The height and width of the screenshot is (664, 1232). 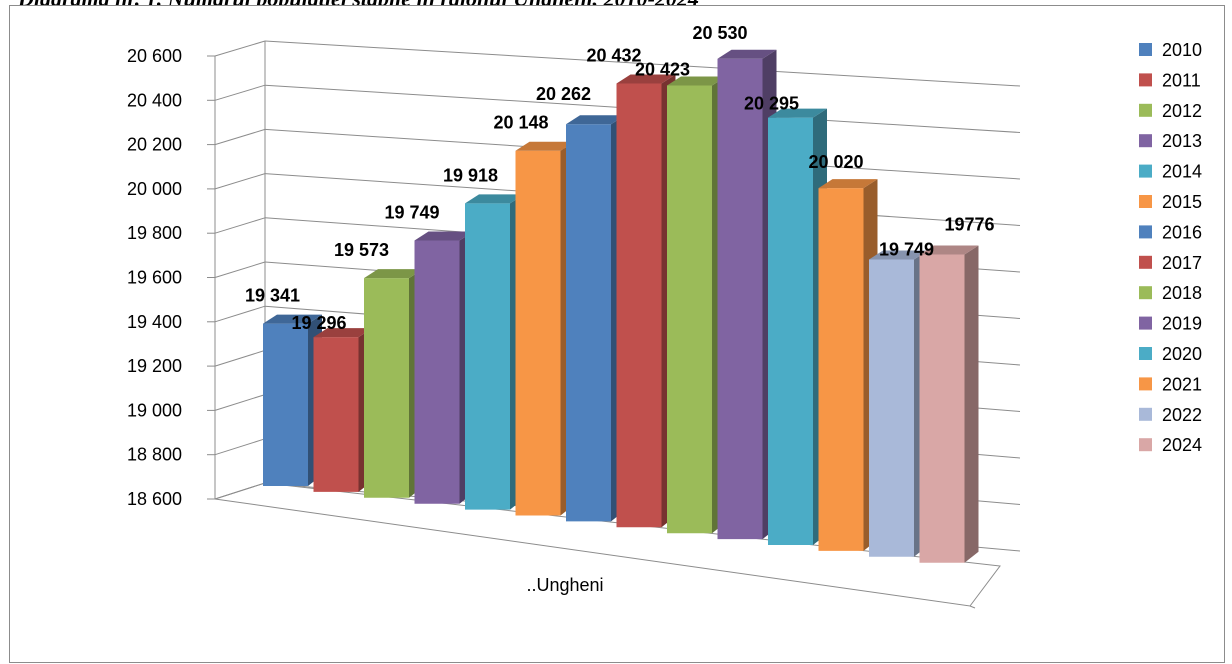 What do you see at coordinates (607, 544) in the screenshot?
I see `floor` at bounding box center [607, 544].